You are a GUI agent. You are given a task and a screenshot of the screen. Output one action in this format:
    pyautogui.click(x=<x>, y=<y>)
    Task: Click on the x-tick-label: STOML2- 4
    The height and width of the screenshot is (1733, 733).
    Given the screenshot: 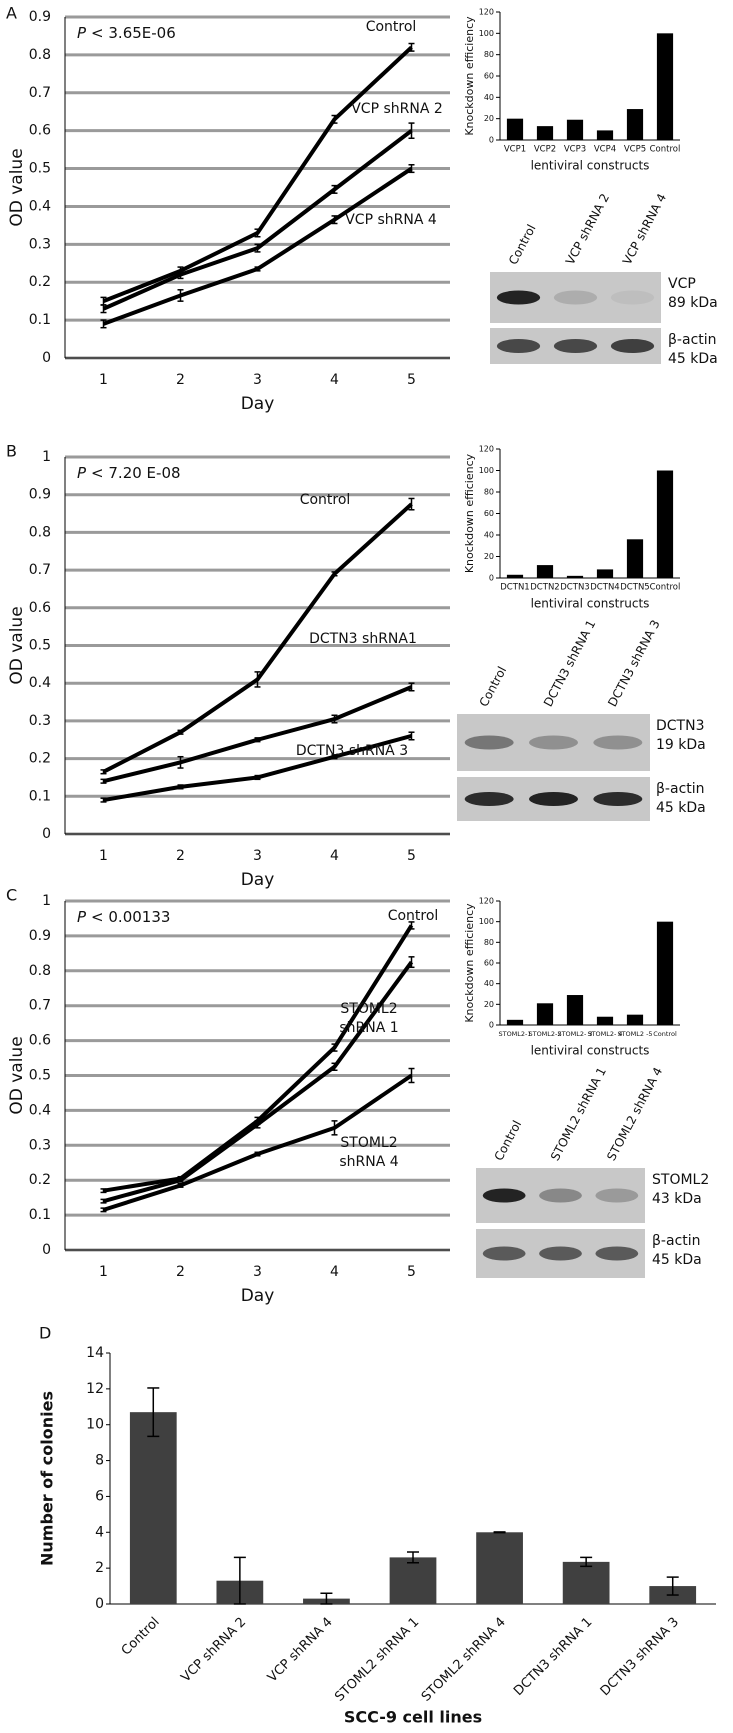 What is the action you would take?
    pyautogui.click(x=604, y=1034)
    